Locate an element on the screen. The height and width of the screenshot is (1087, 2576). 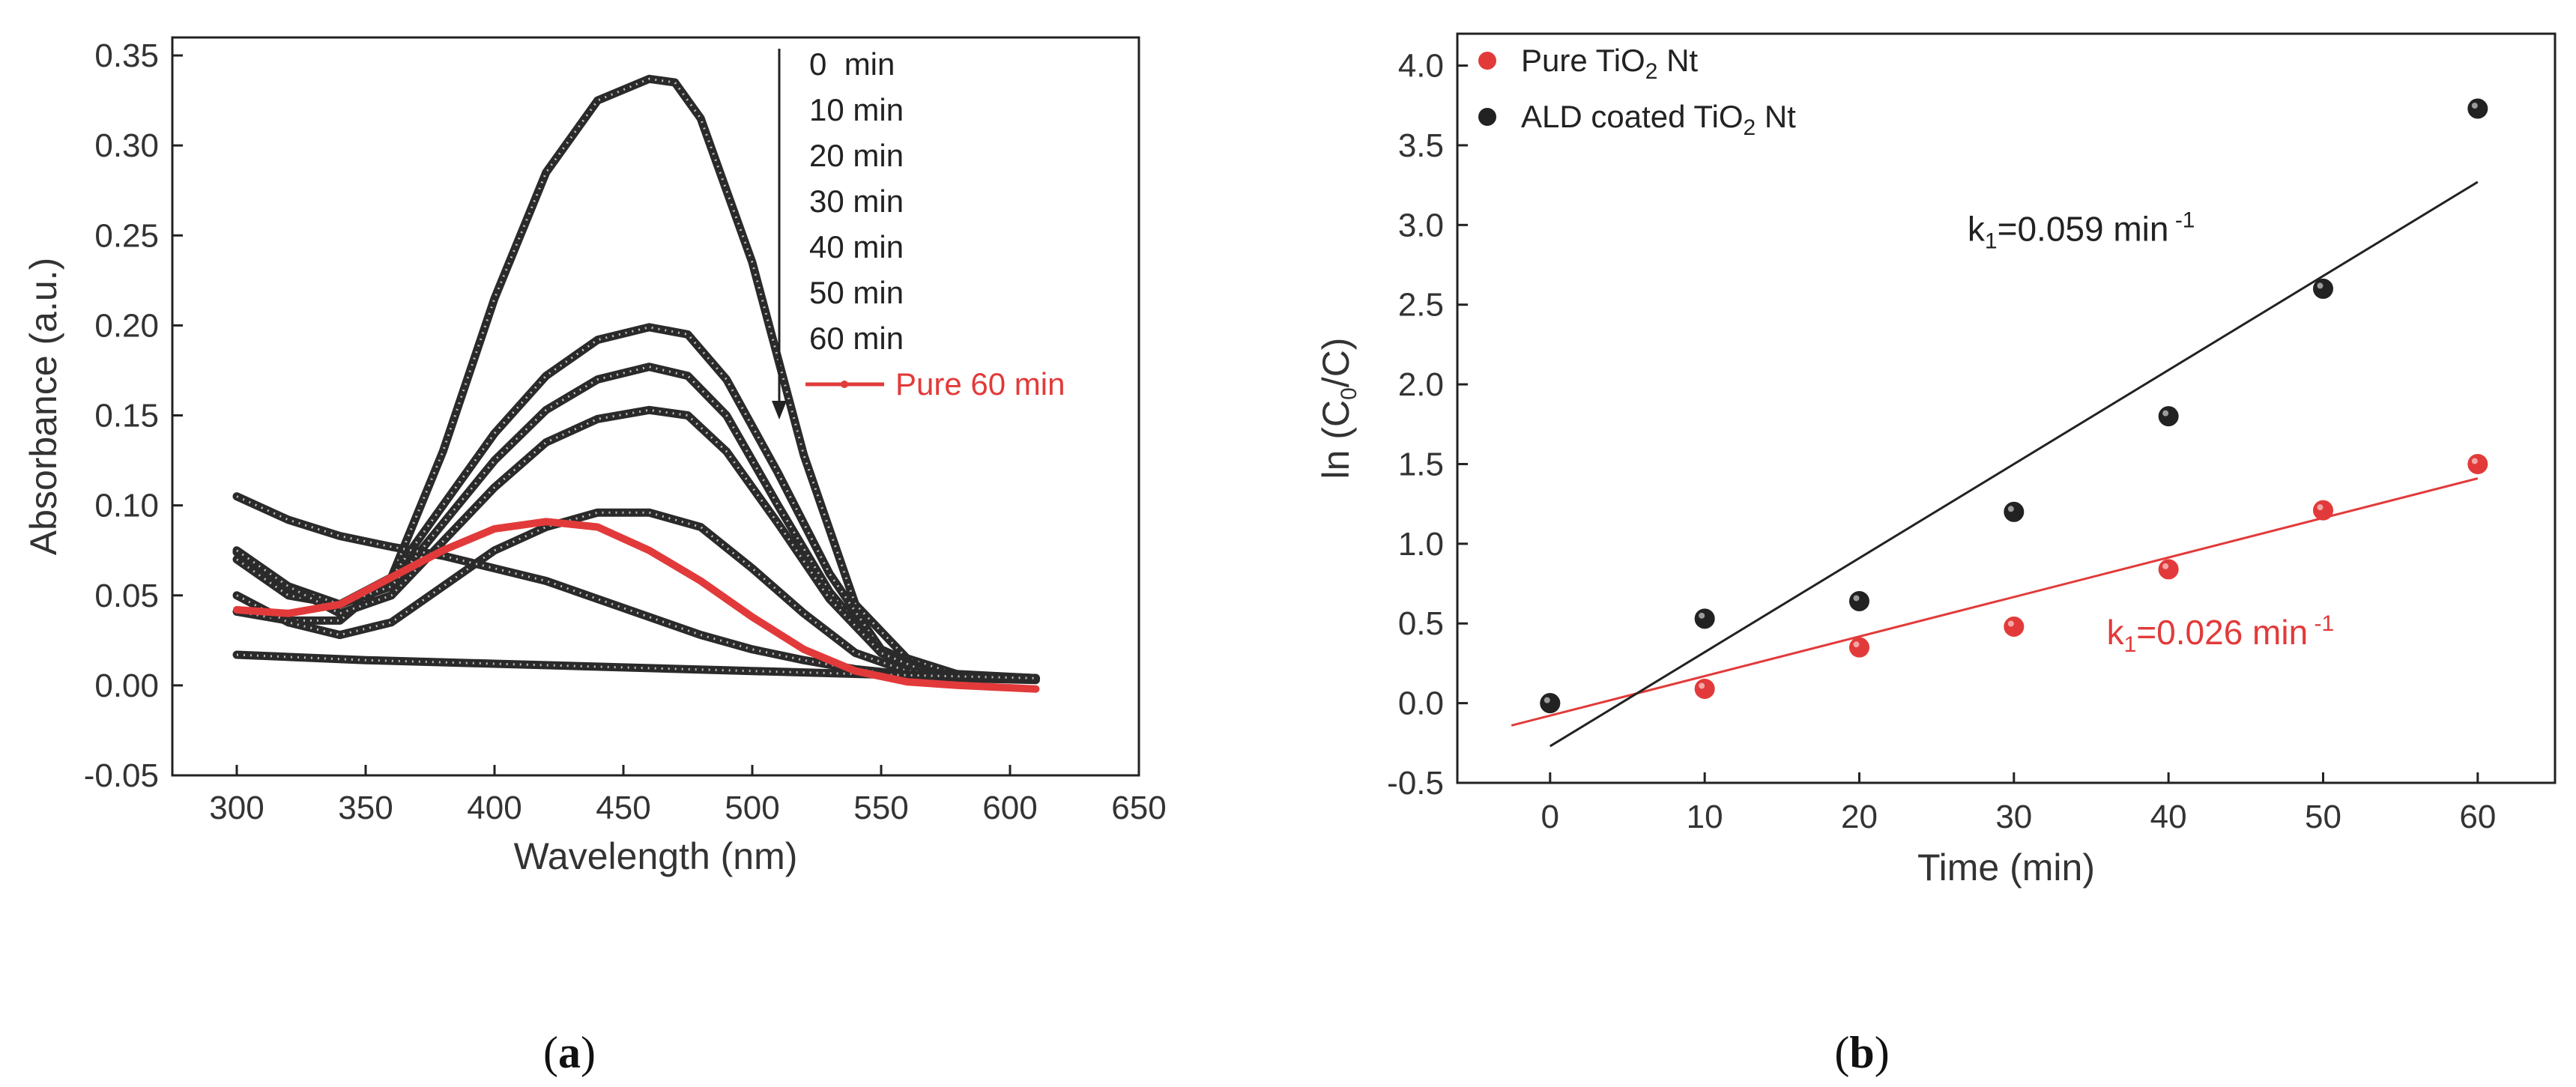
y-tick-label: 0.35 is located at coordinates (126, 55).